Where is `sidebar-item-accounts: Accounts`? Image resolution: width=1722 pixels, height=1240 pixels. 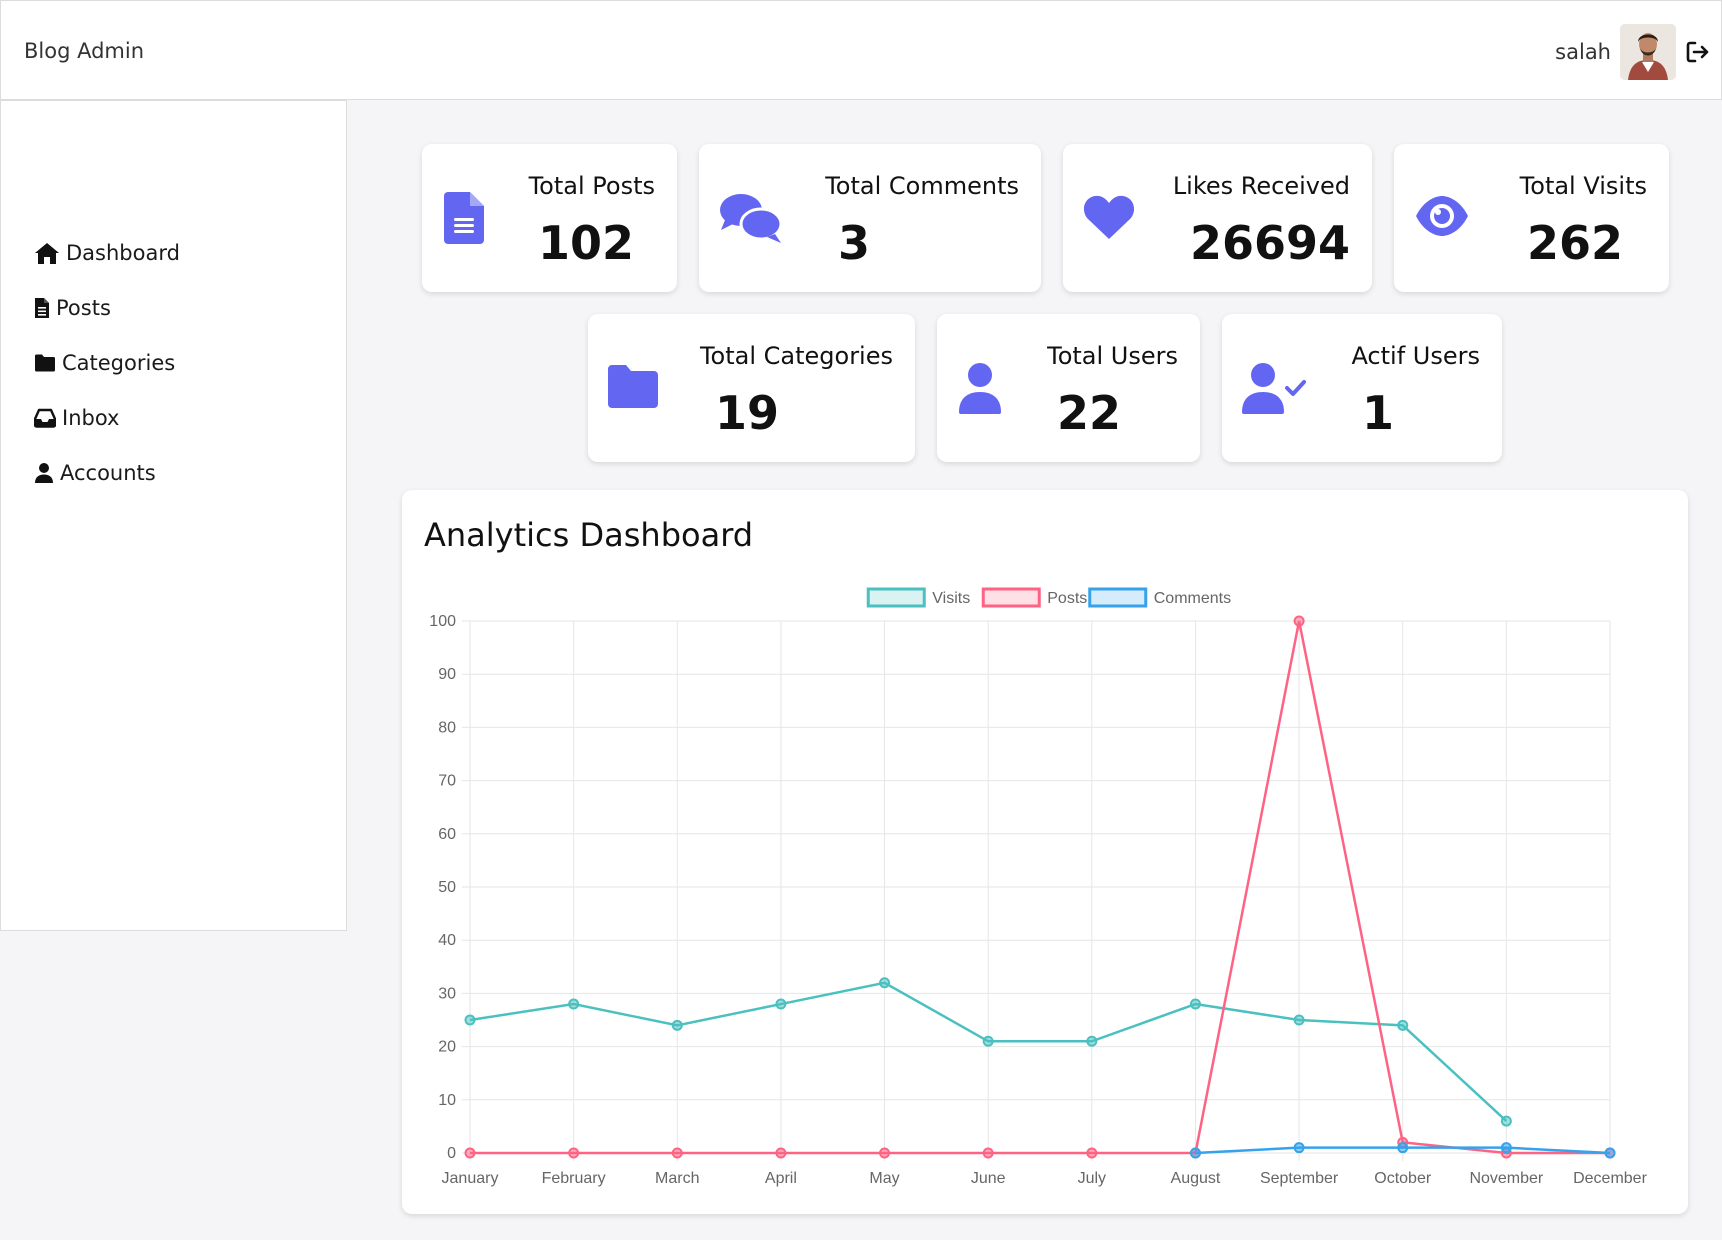
sidebar-item-accounts: Accounts is located at coordinates (95, 473).